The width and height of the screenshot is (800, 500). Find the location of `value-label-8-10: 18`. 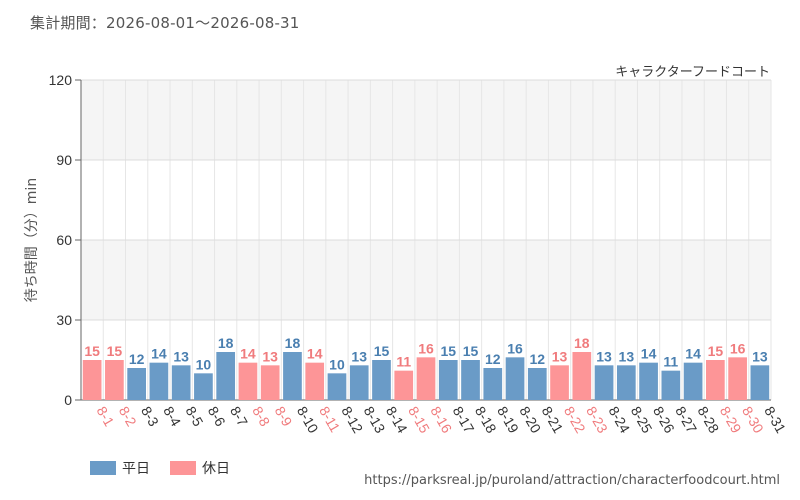

value-label-8-10: 18 is located at coordinates (293, 343).